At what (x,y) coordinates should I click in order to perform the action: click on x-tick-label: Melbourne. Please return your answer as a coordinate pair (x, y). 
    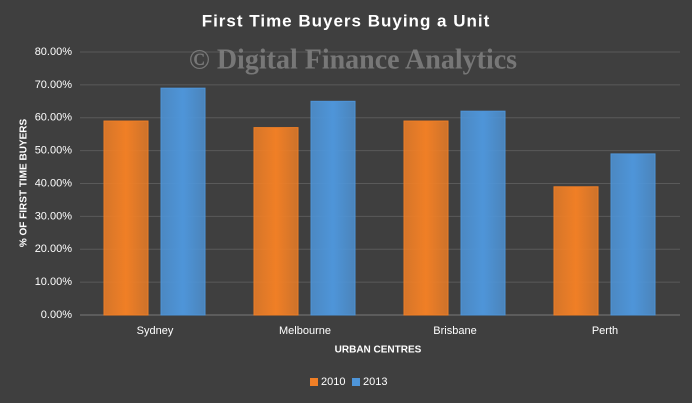
    Looking at the image, I should click on (305, 331).